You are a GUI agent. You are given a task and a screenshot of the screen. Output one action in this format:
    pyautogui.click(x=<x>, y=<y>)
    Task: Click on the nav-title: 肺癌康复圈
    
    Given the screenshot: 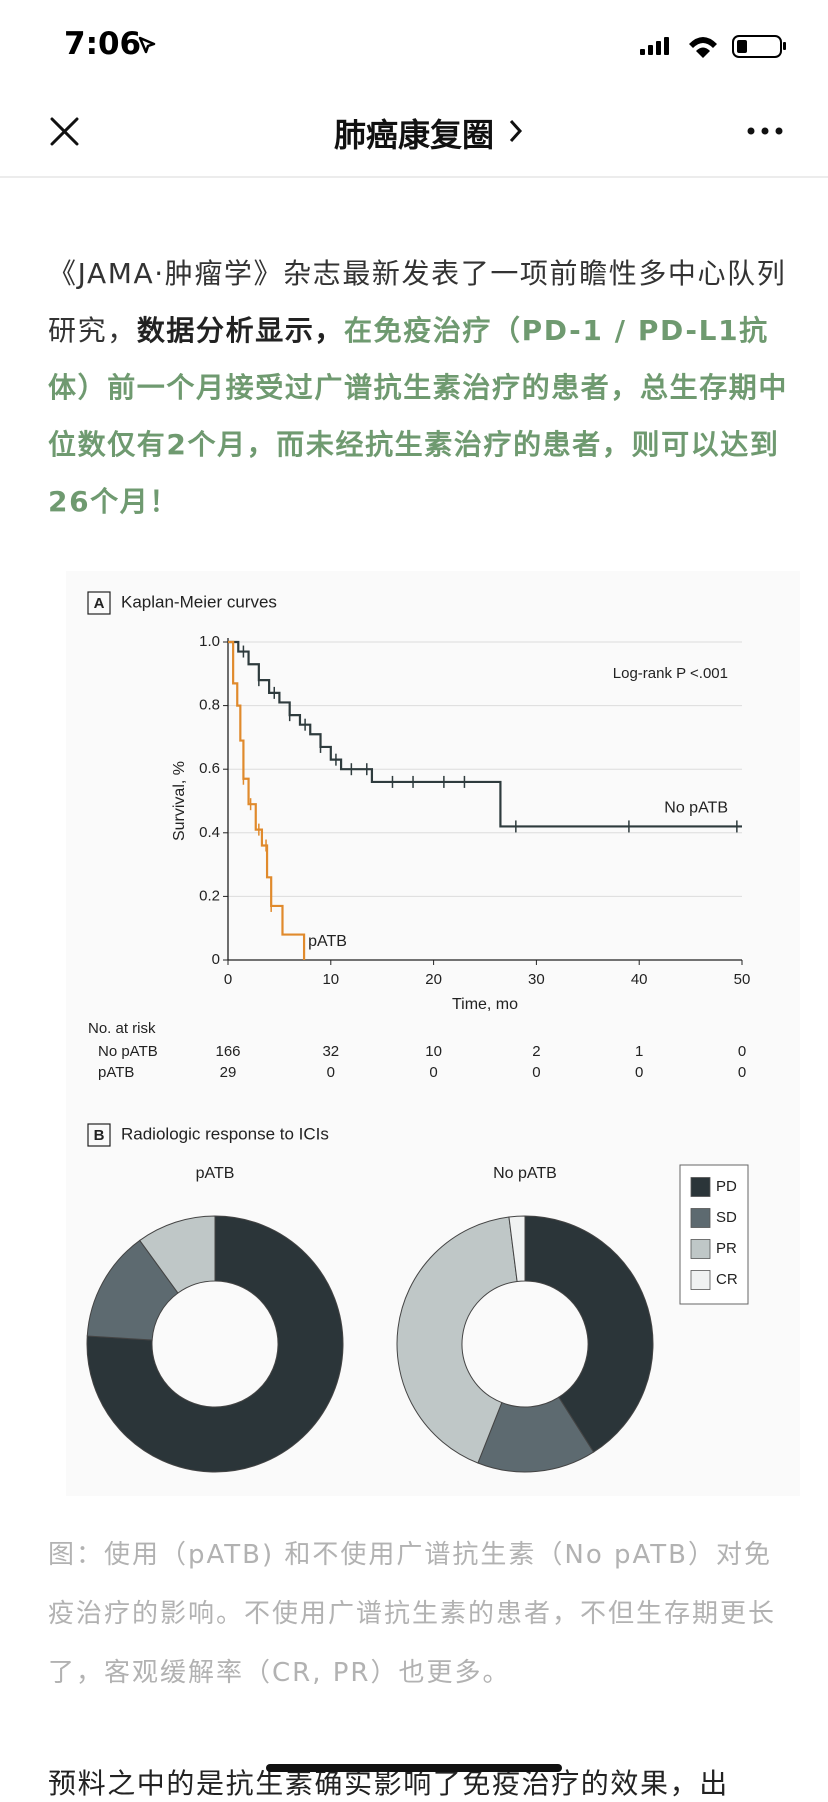 What is the action you would take?
    pyautogui.click(x=414, y=133)
    